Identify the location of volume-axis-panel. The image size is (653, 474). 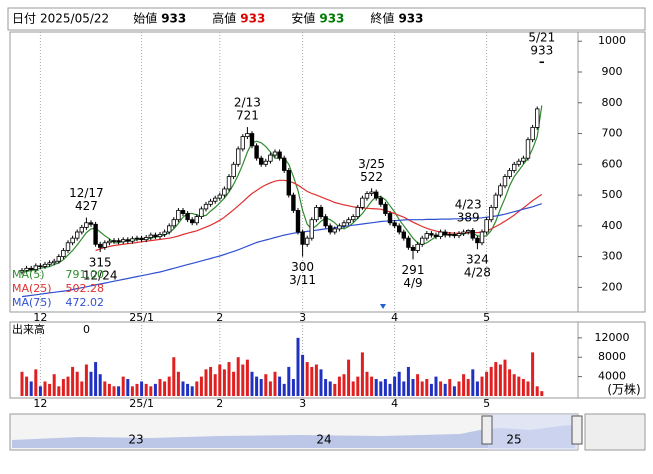
(611, 360).